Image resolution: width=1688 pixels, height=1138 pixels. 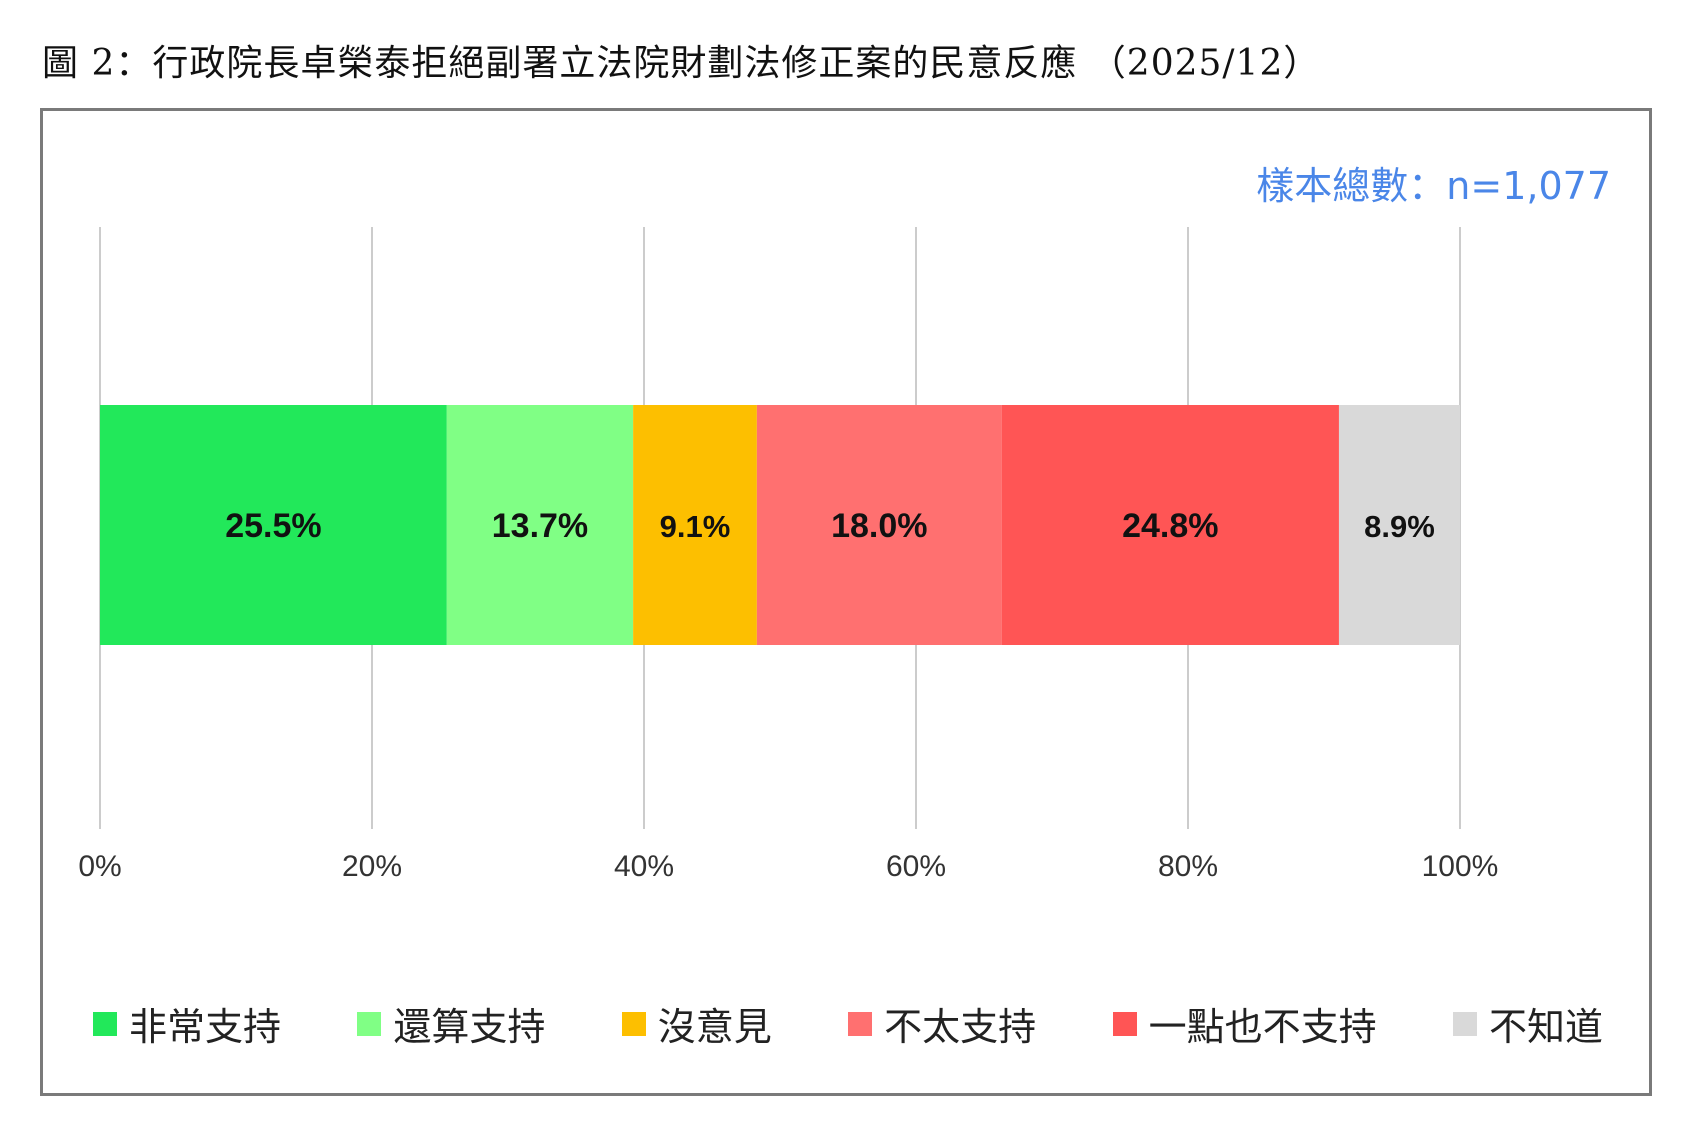 What do you see at coordinates (99, 866) in the screenshot?
I see `x-tick-label: 0%` at bounding box center [99, 866].